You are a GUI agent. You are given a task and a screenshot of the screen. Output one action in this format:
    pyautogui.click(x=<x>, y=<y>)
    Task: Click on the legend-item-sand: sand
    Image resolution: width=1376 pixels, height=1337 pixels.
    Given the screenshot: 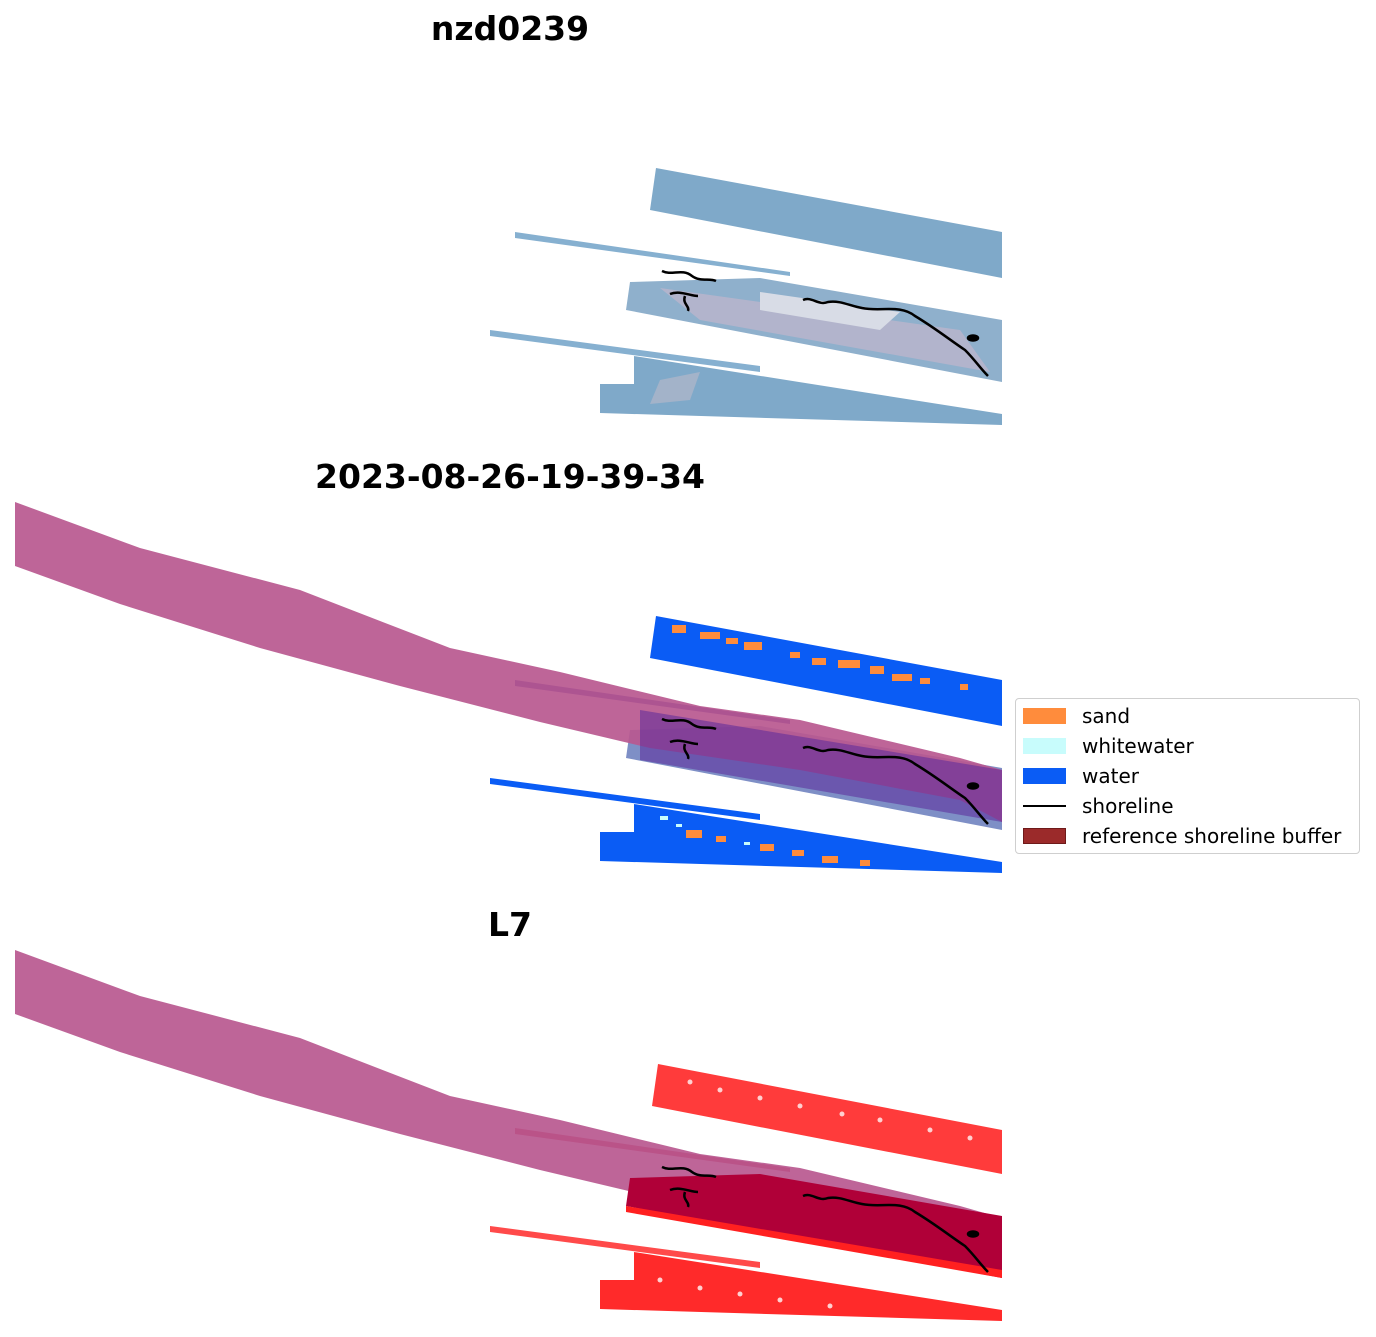 What is the action you would take?
    pyautogui.click(x=1076, y=716)
    